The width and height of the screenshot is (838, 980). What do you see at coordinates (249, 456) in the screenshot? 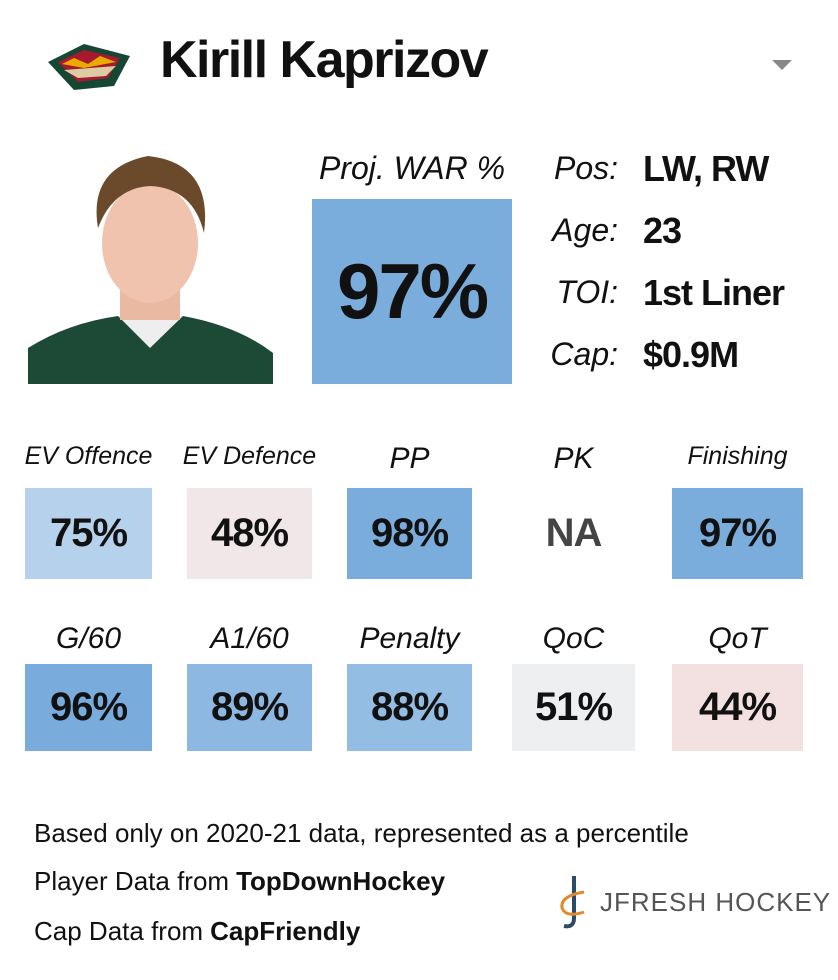
I see `tile-label: EV Defence` at bounding box center [249, 456].